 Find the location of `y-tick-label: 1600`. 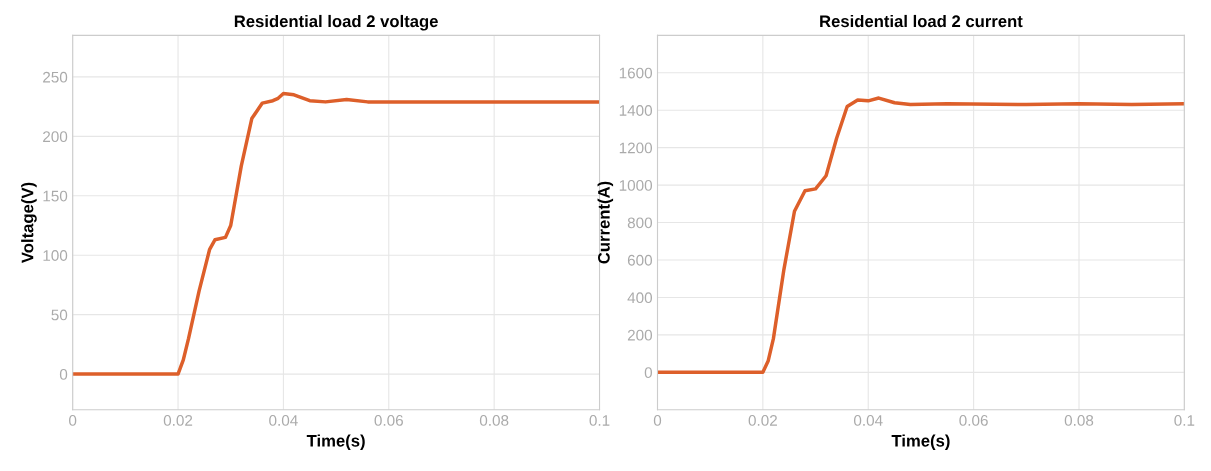

y-tick-label: 1600 is located at coordinates (636, 73).